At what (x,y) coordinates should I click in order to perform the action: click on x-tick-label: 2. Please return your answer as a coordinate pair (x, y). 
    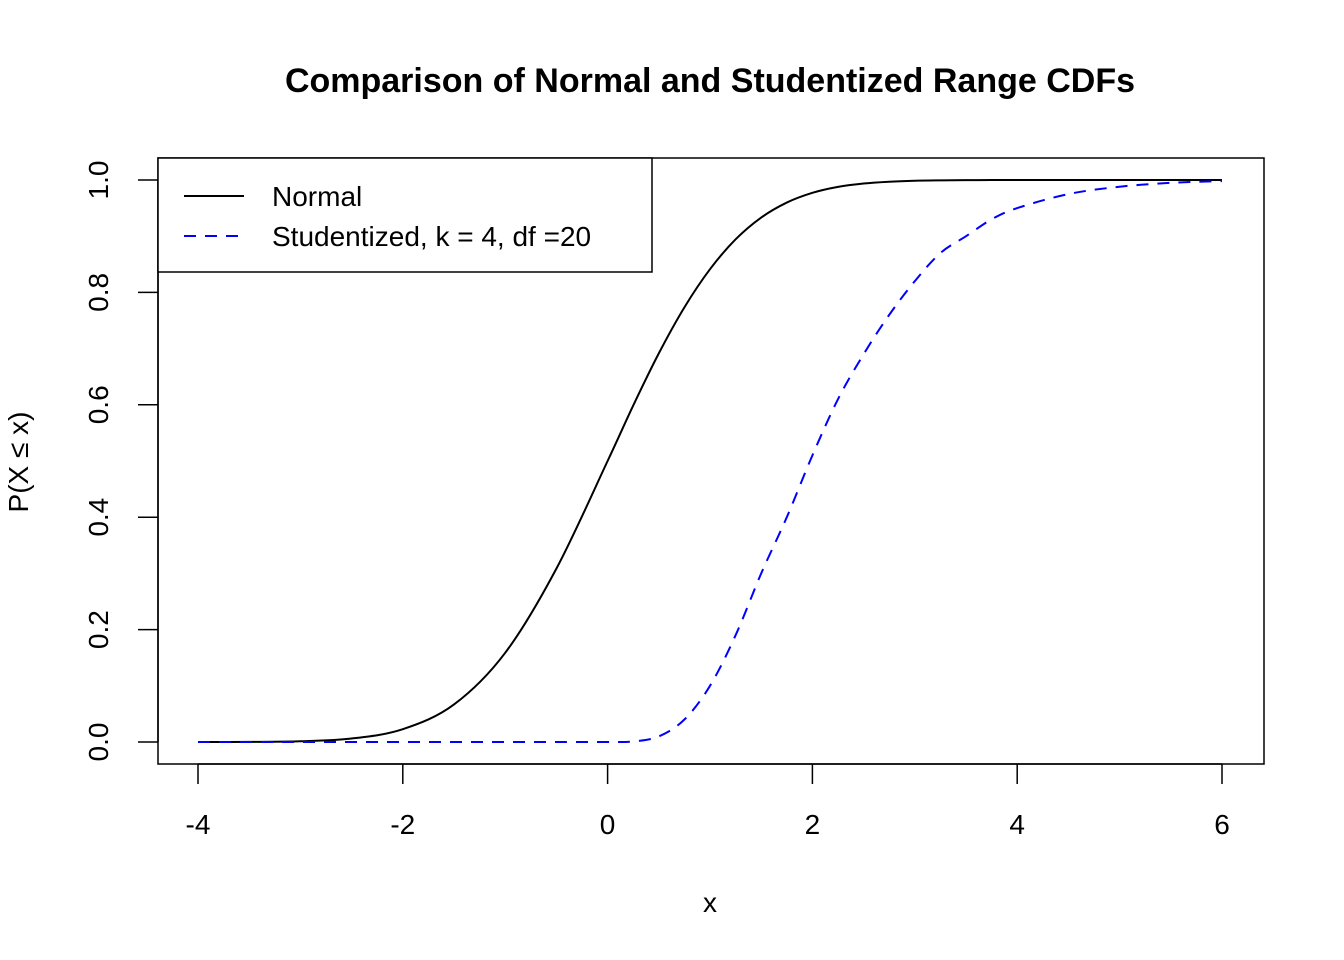
    Looking at the image, I should click on (813, 824).